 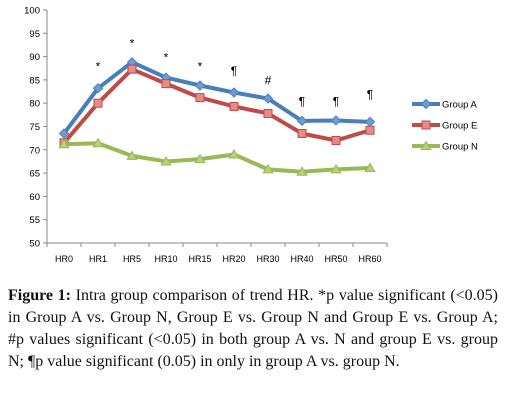 I want to click on series-group-e, so click(x=217, y=106).